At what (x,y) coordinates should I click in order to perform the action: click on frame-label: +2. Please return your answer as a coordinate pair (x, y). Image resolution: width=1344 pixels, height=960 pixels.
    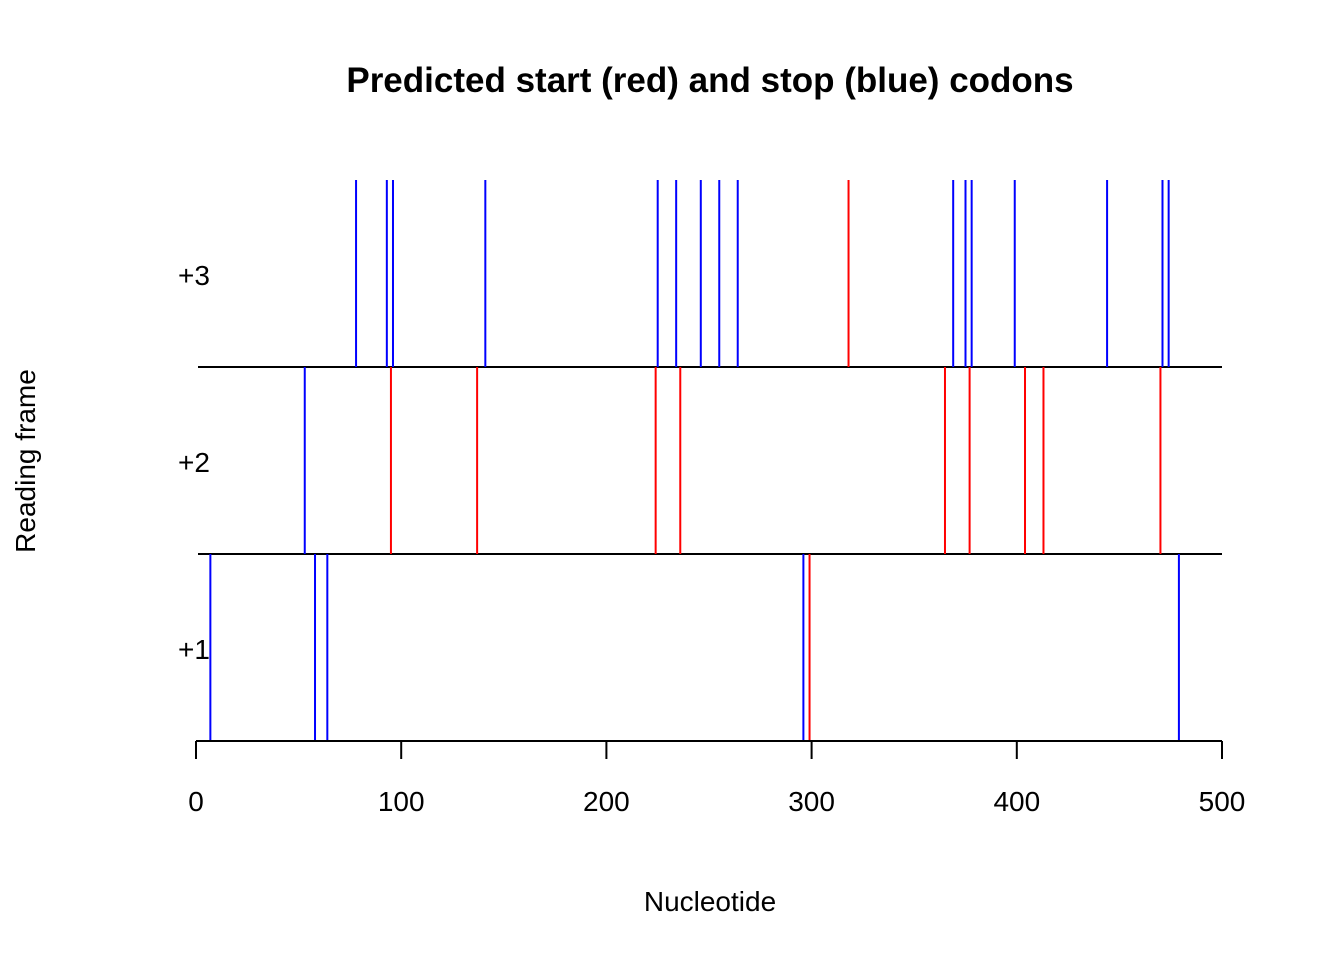
    Looking at the image, I should click on (194, 462).